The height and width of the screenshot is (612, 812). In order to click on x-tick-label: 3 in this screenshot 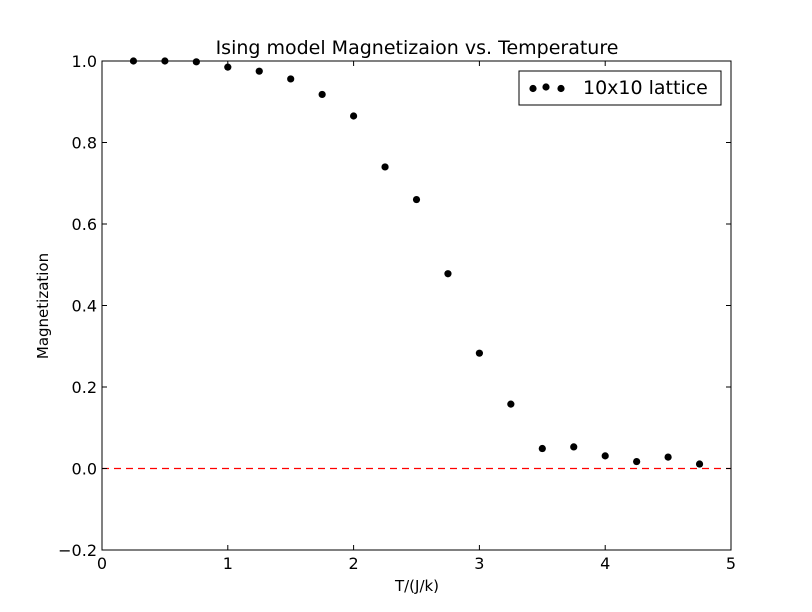, I will do `click(479, 563)`.